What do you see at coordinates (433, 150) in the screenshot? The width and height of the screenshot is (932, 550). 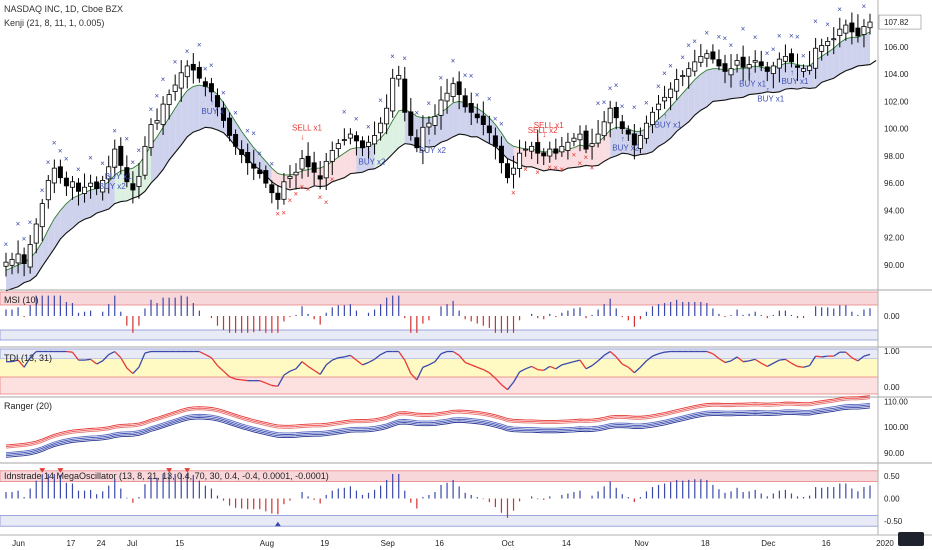 I see `signal-label: BUY x2` at bounding box center [433, 150].